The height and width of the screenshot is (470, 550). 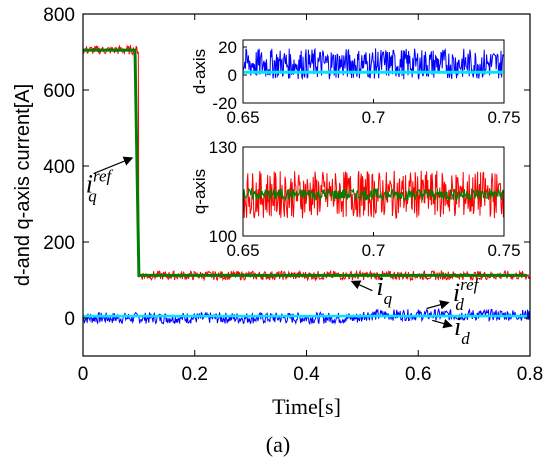 What do you see at coordinates (59, 15) in the screenshot?
I see `y-tick-label: 800` at bounding box center [59, 15].